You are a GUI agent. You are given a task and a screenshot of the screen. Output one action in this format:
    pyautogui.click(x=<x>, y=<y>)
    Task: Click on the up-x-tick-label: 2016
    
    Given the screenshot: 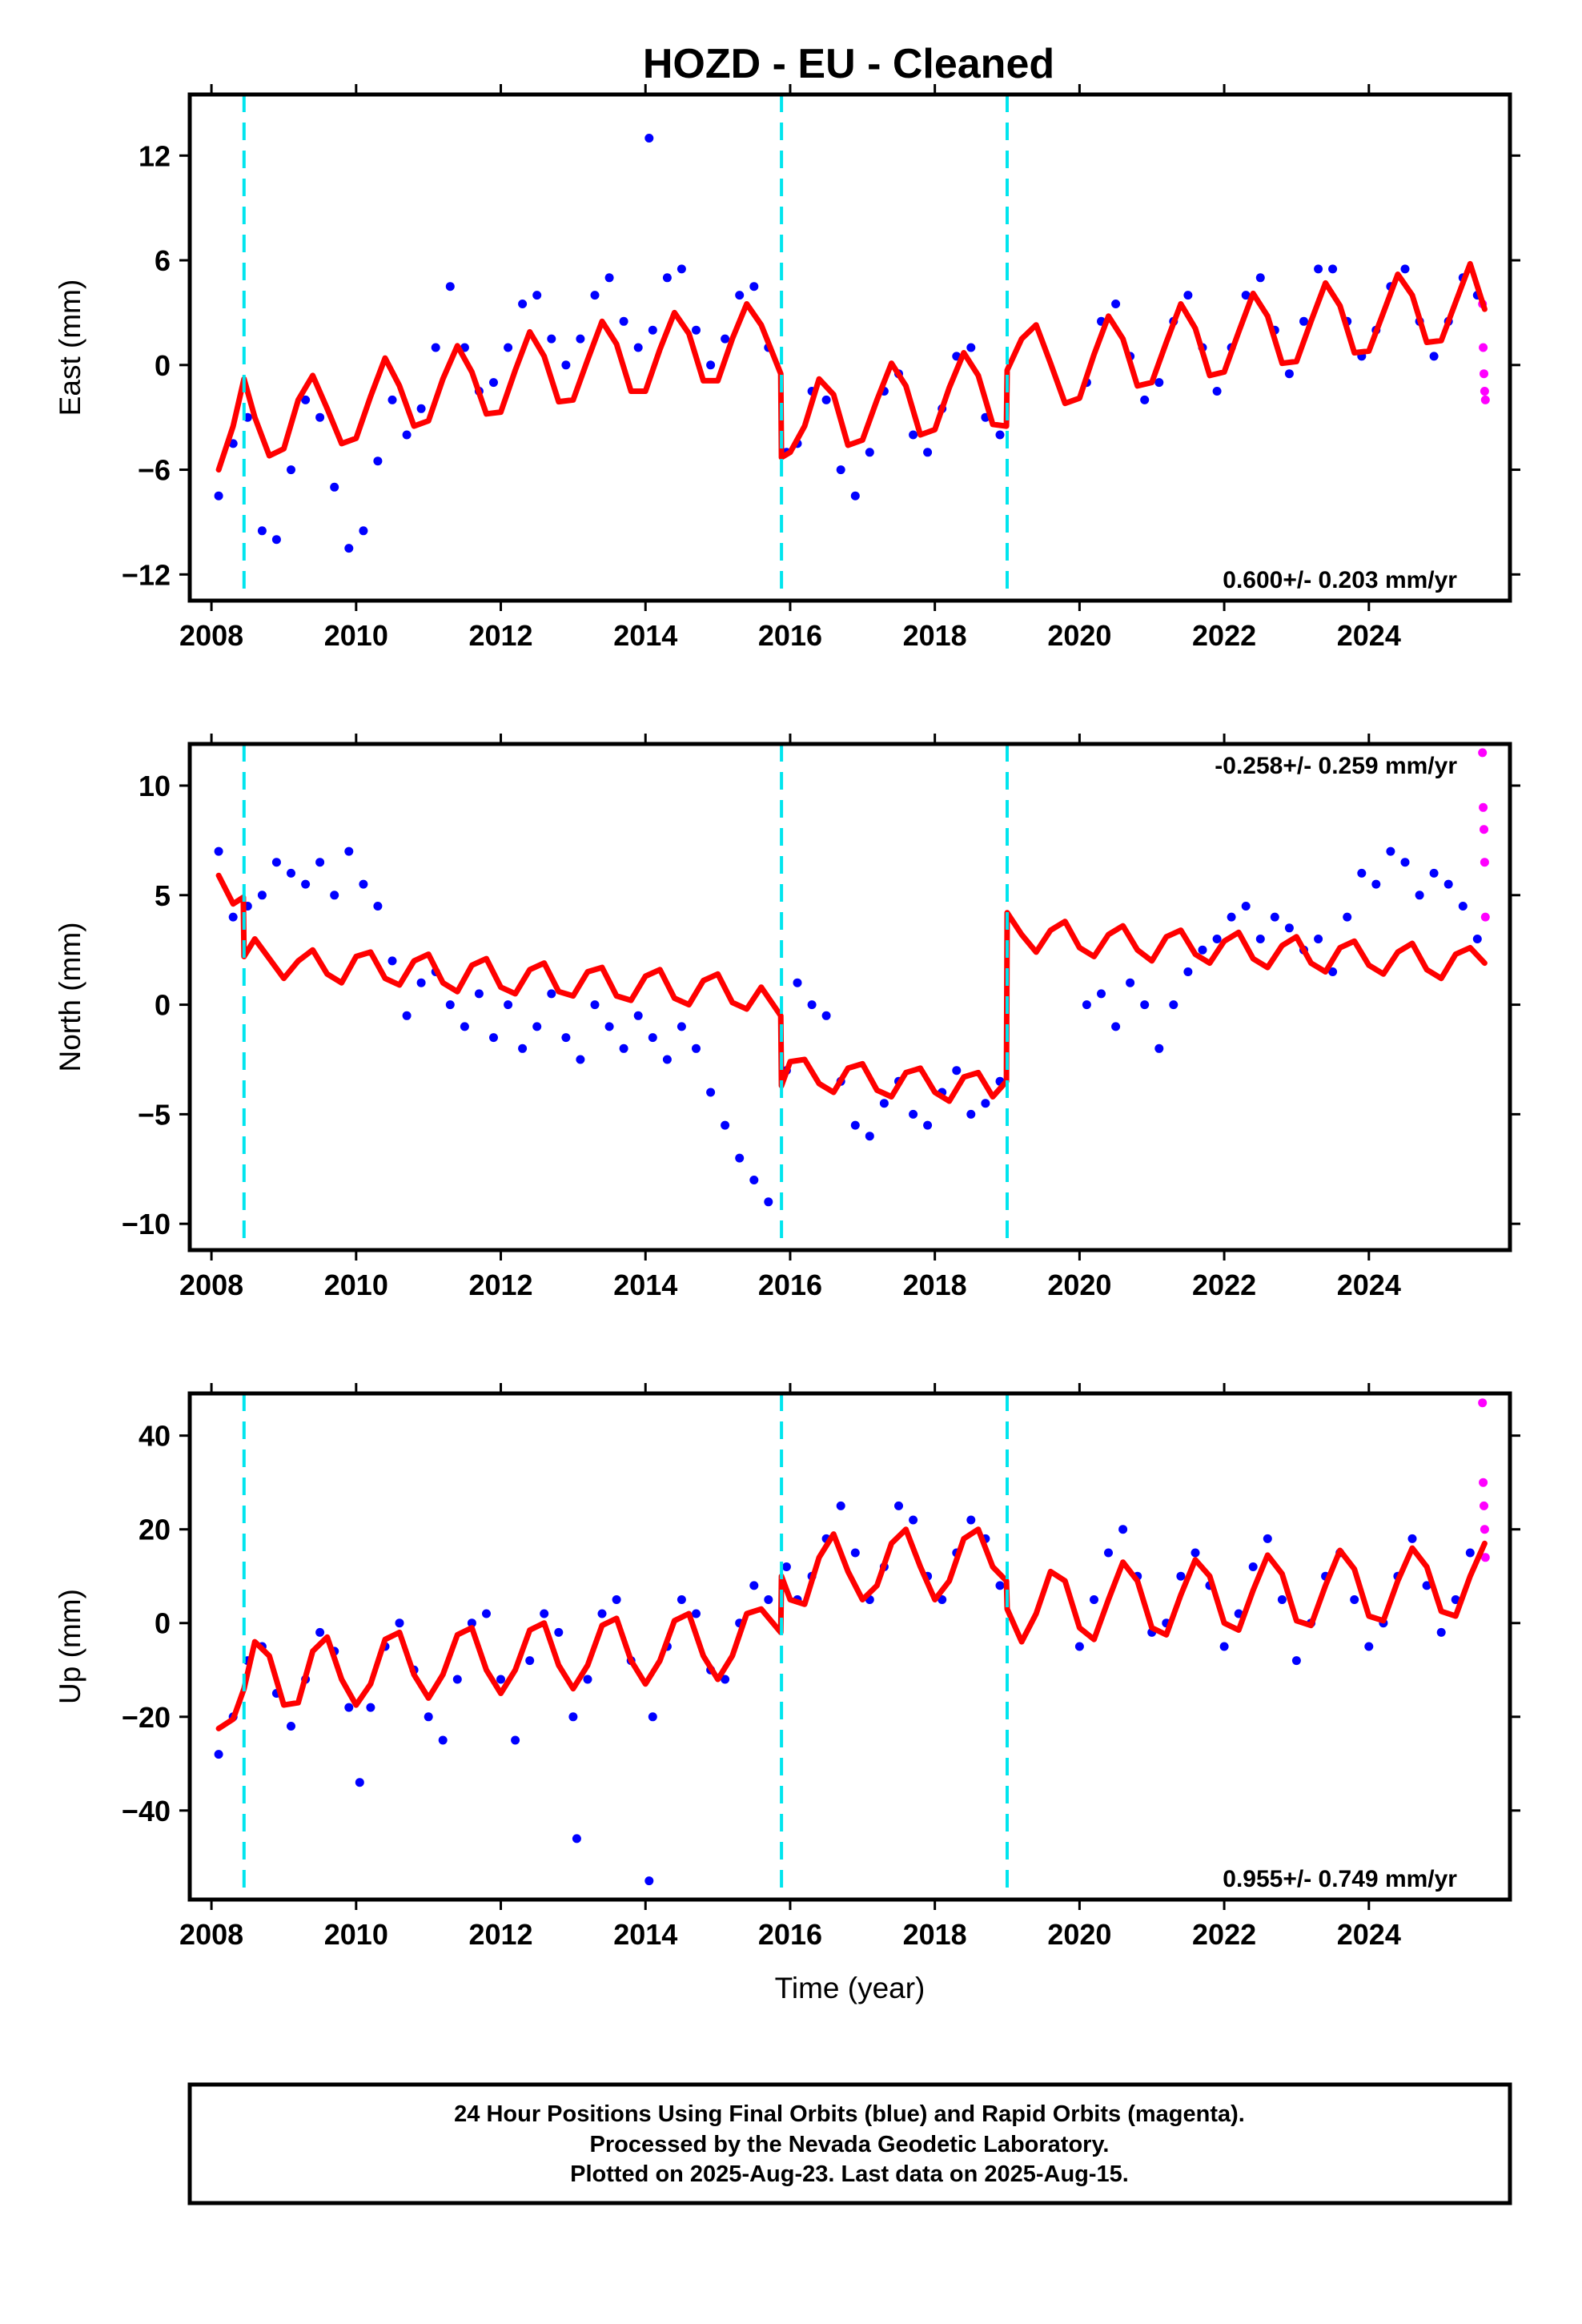 What is the action you would take?
    pyautogui.click(x=790, y=1934)
    